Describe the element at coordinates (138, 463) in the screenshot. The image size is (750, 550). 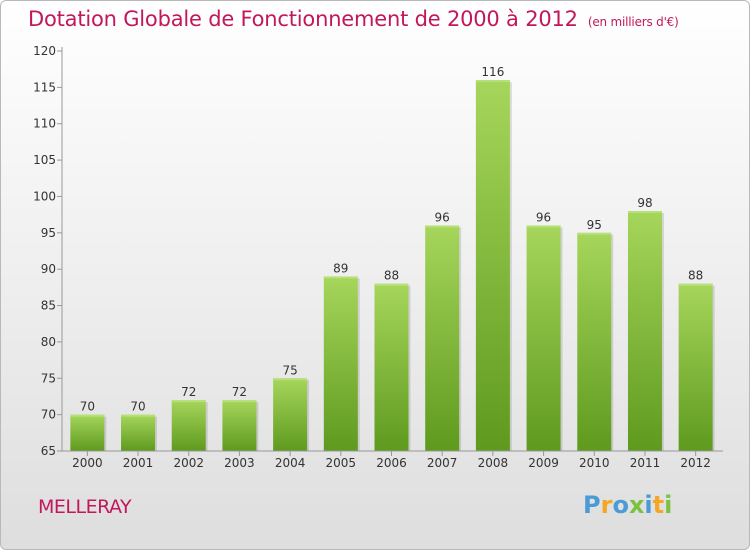
I see `x-tick-label: 2001` at that location.